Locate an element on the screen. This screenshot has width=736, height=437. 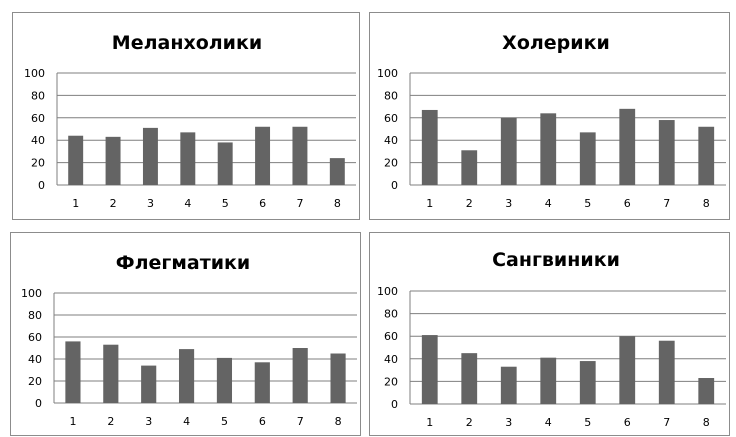
chart-title: Холерики is located at coordinates (556, 43).